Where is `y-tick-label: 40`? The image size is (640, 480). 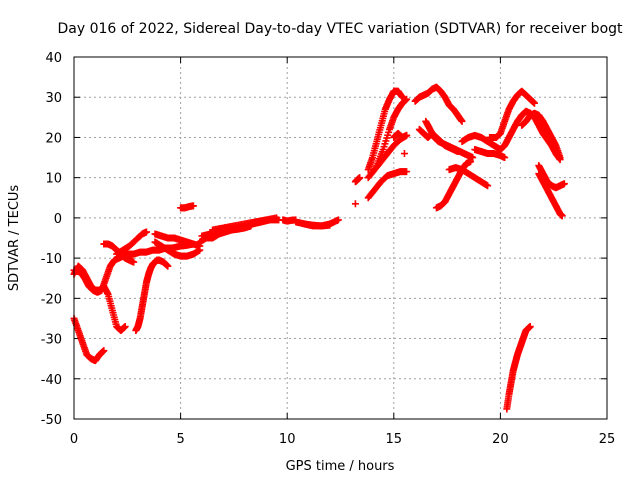
y-tick-label: 40 is located at coordinates (53, 58).